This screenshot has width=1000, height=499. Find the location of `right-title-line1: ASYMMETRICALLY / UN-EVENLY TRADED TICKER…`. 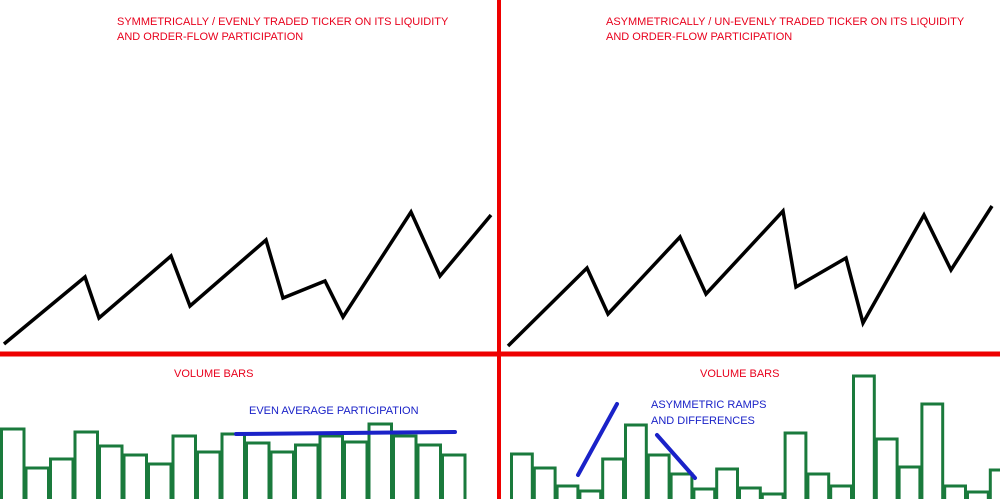

right-title-line1: ASYMMETRICALLY / UN-EVENLY TRADED TICKER… is located at coordinates (785, 22).